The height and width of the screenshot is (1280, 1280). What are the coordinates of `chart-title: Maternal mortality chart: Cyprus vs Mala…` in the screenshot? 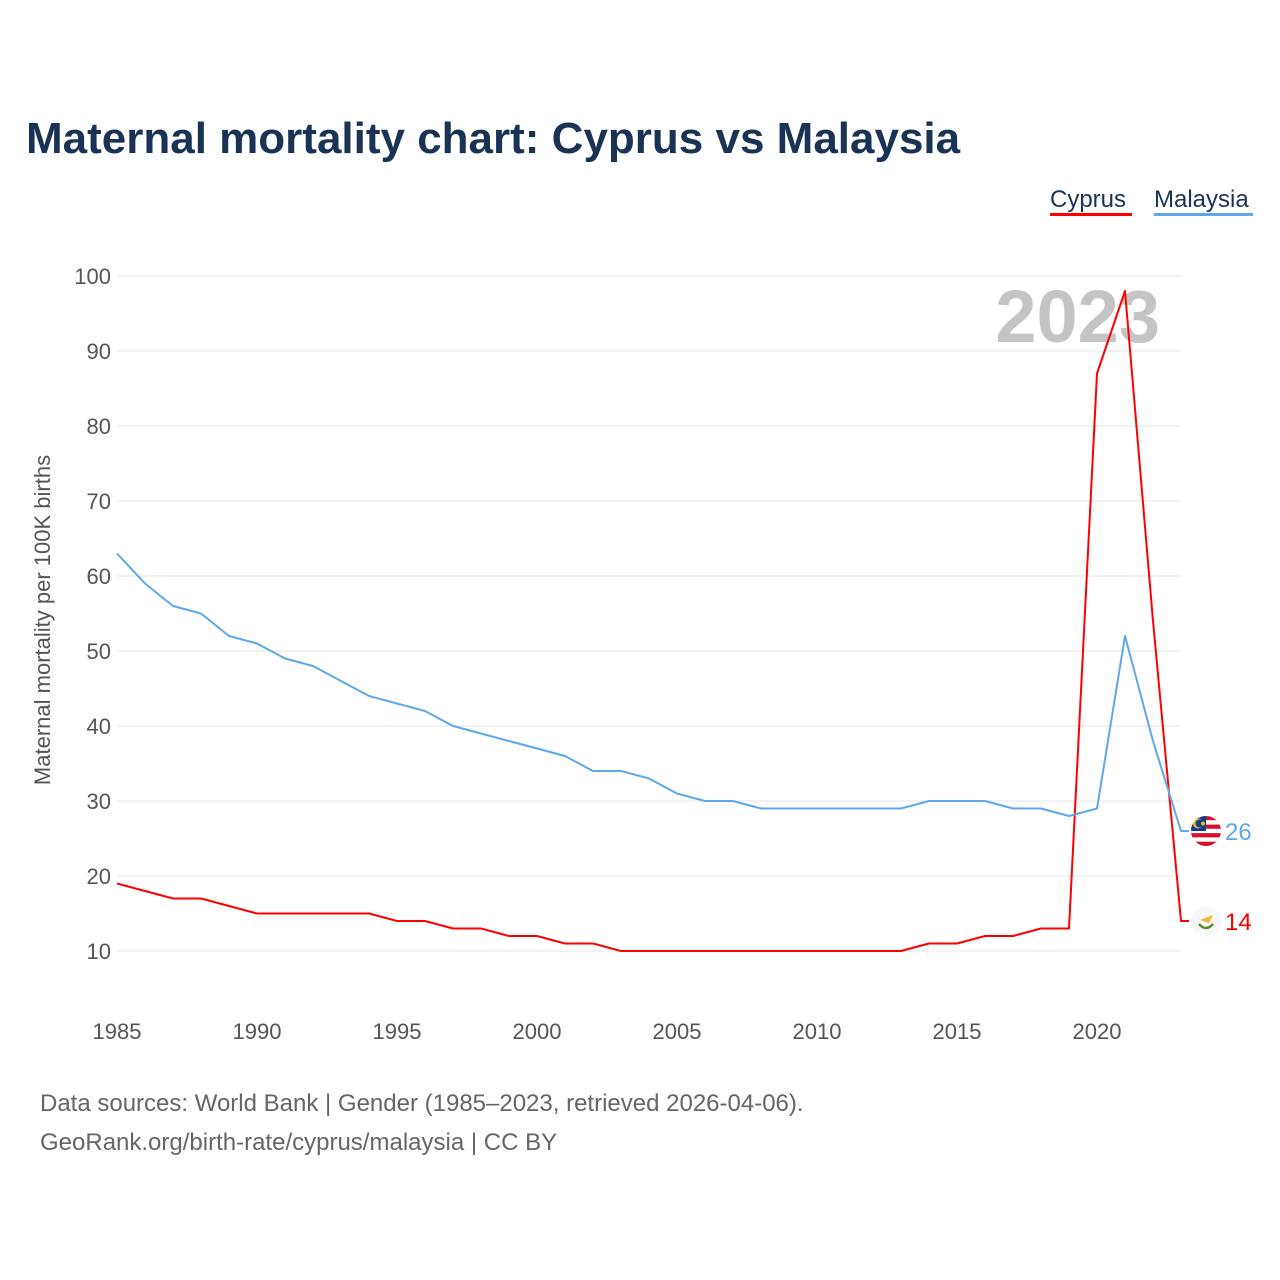 It's located at (493, 138).